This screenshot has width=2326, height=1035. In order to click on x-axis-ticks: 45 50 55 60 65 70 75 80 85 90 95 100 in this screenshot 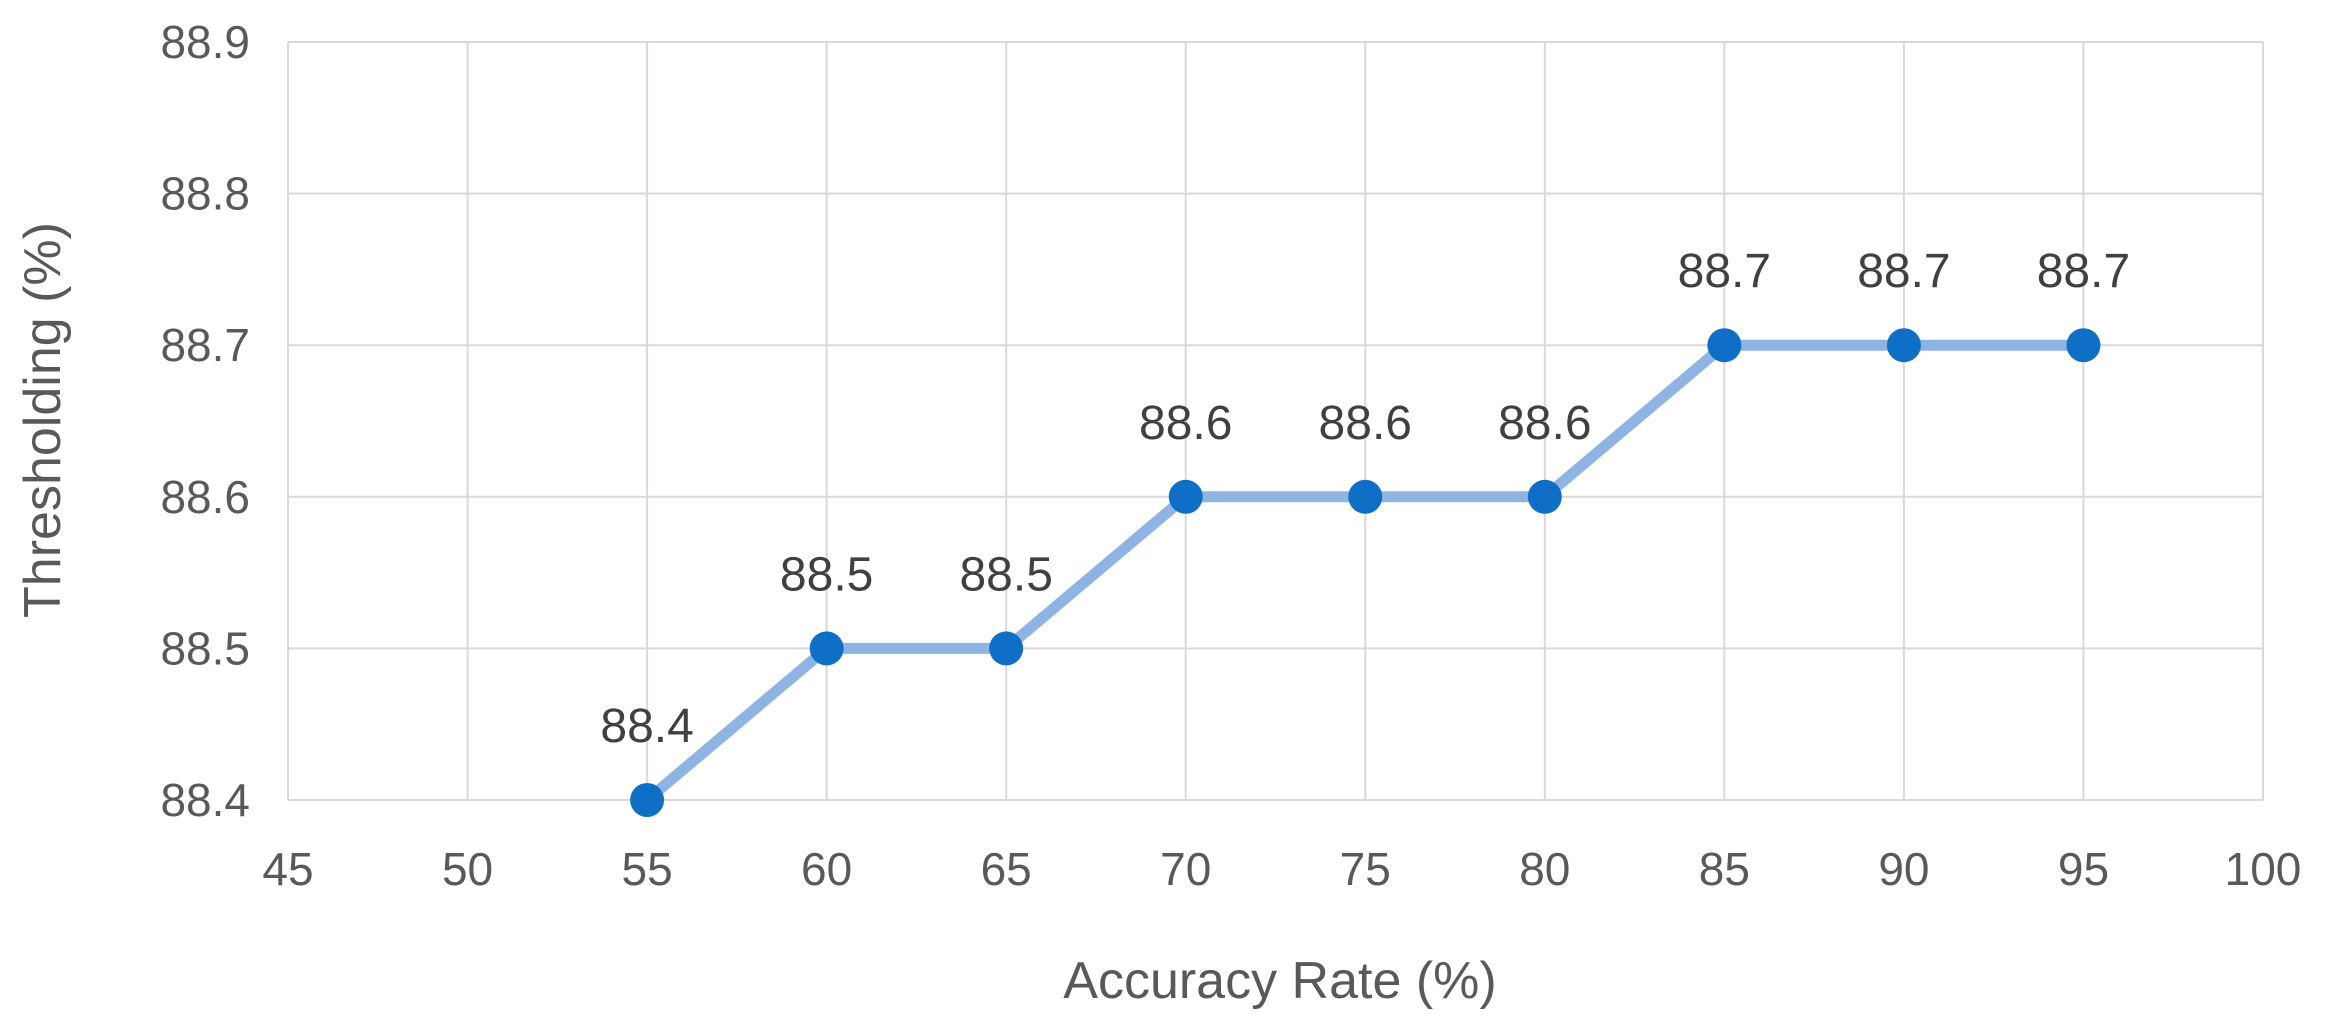, I will do `click(1281, 869)`.